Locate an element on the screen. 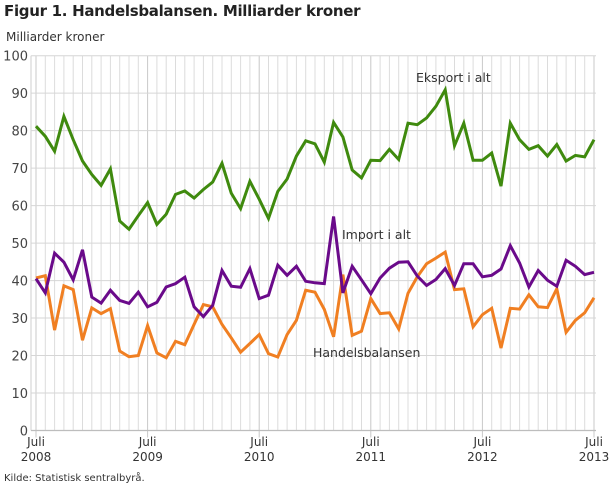  y-tick-label: 80 is located at coordinates (19, 132).